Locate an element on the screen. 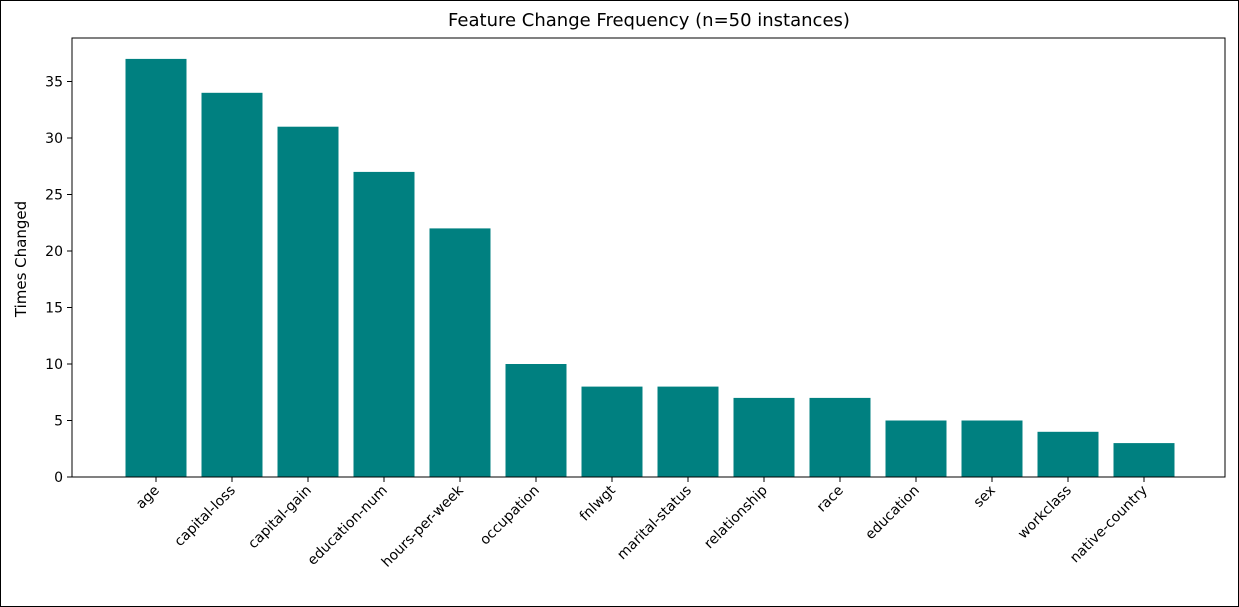  y-axis-label: Times Changed is located at coordinates (21, 259).